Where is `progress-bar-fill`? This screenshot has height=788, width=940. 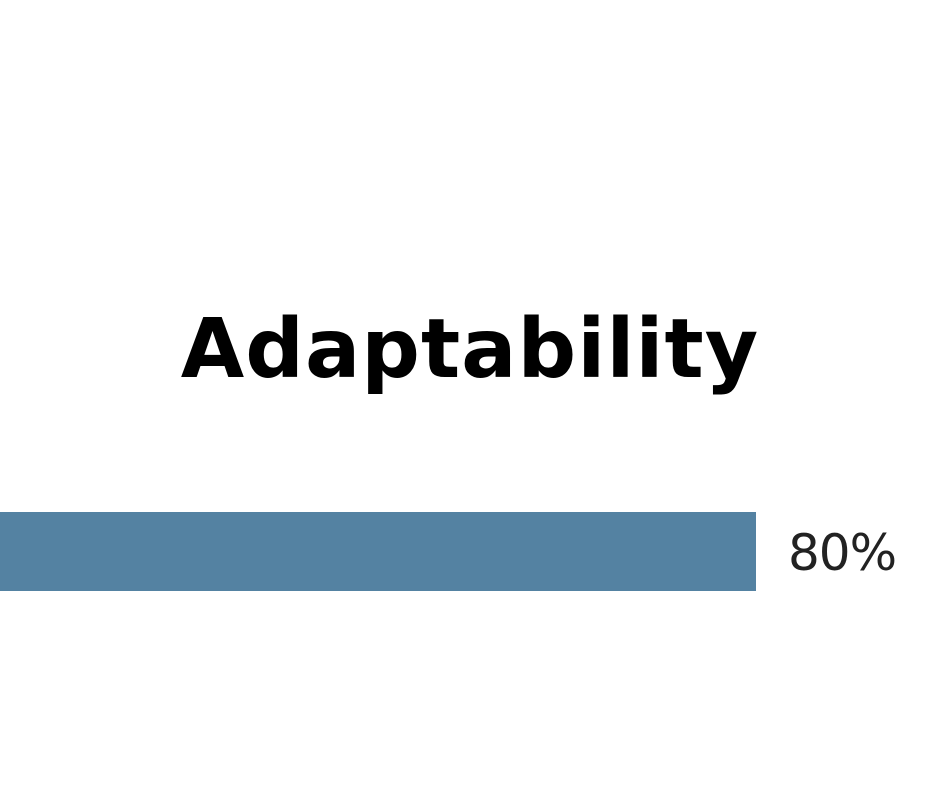
progress-bar-fill is located at coordinates (378, 551).